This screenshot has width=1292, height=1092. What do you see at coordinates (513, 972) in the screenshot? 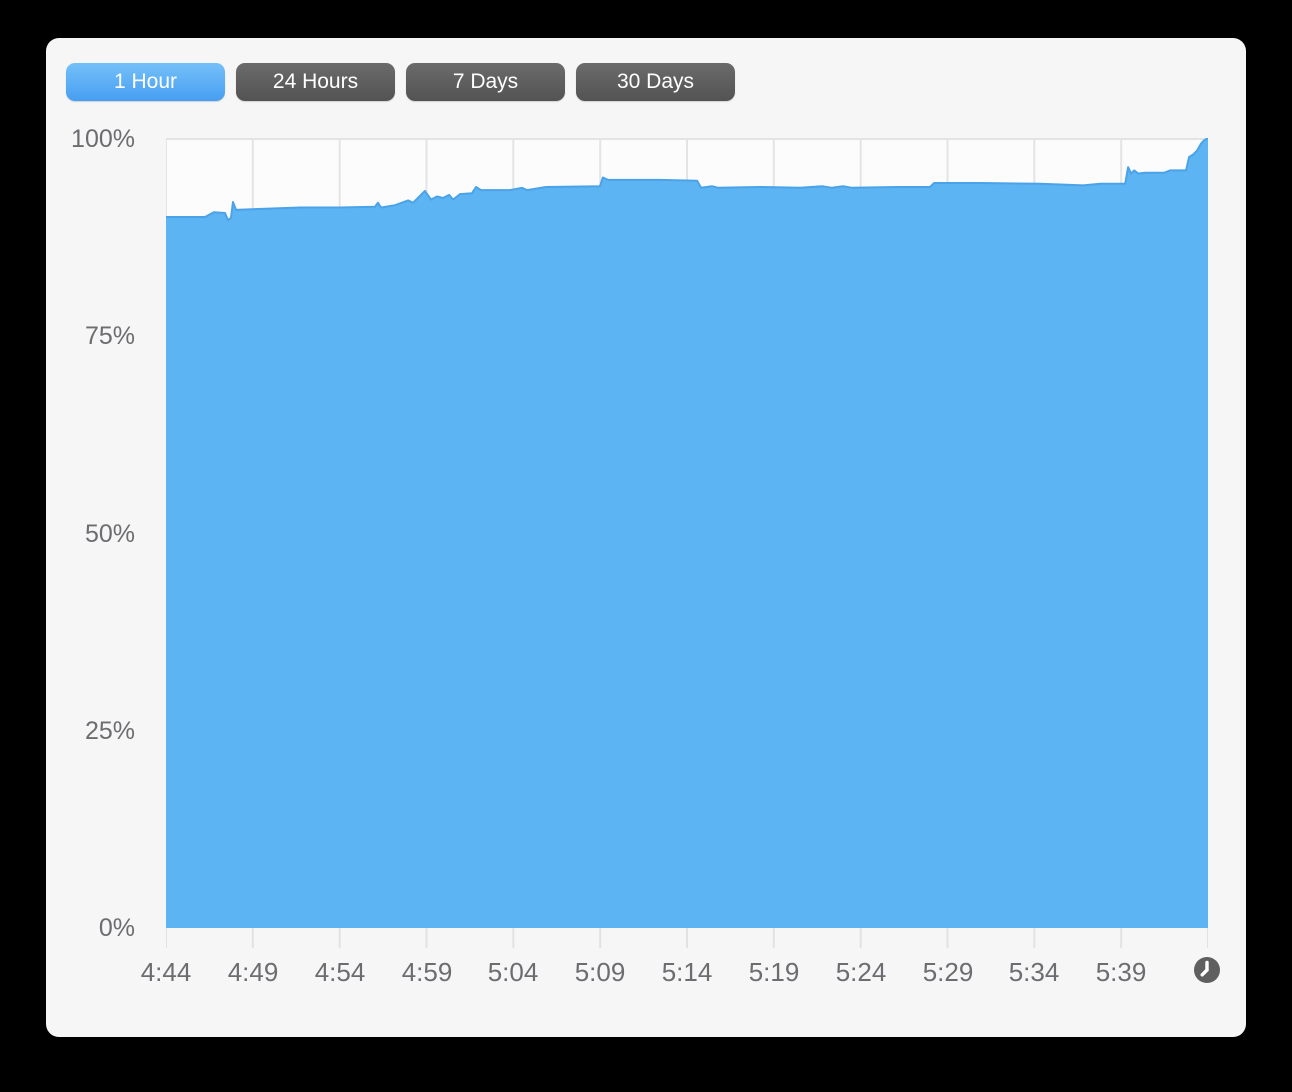
I see `x-axis-label-4: 5:04` at bounding box center [513, 972].